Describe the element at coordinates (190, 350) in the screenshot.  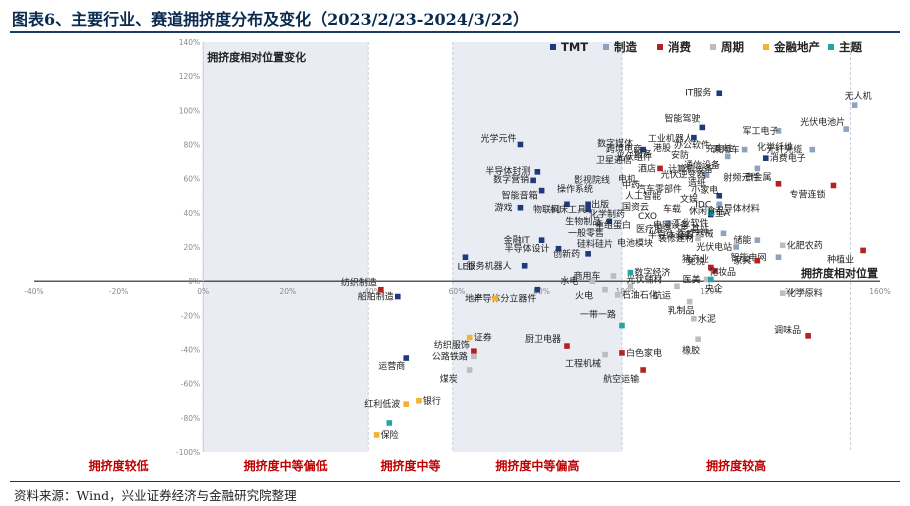
I see `y-tick-label: -40%` at that location.